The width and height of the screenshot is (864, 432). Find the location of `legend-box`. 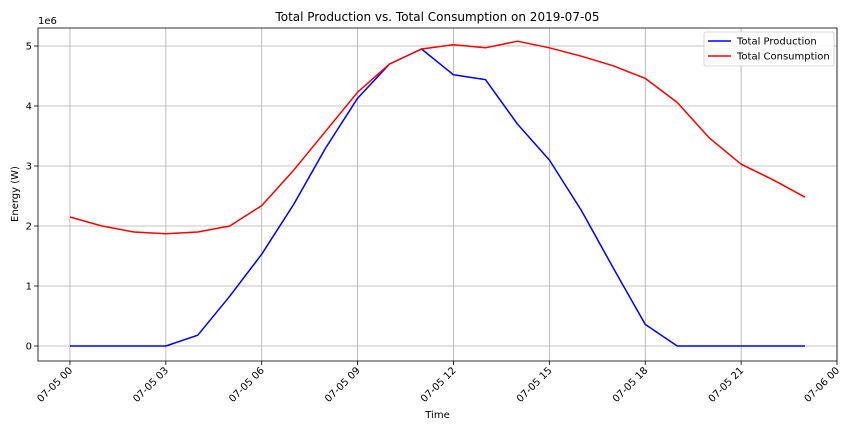

legend-box is located at coordinates (769, 49).